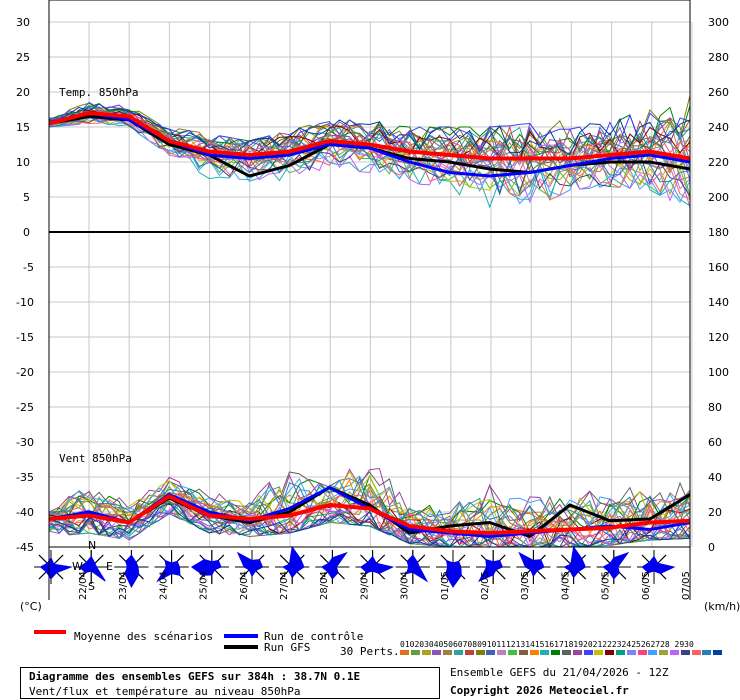  I want to click on date-label: 28/04, so click(324, 585).